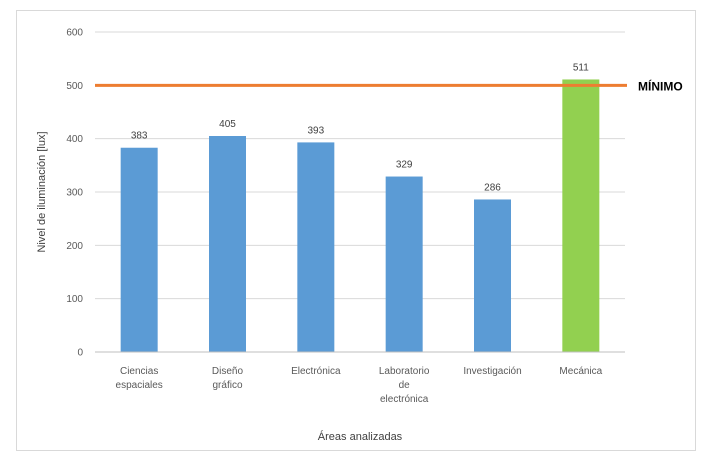 Image resolution: width=711 pixels, height=456 pixels. Describe the element at coordinates (80, 353) in the screenshot. I see `y-tick-label: 0` at that location.